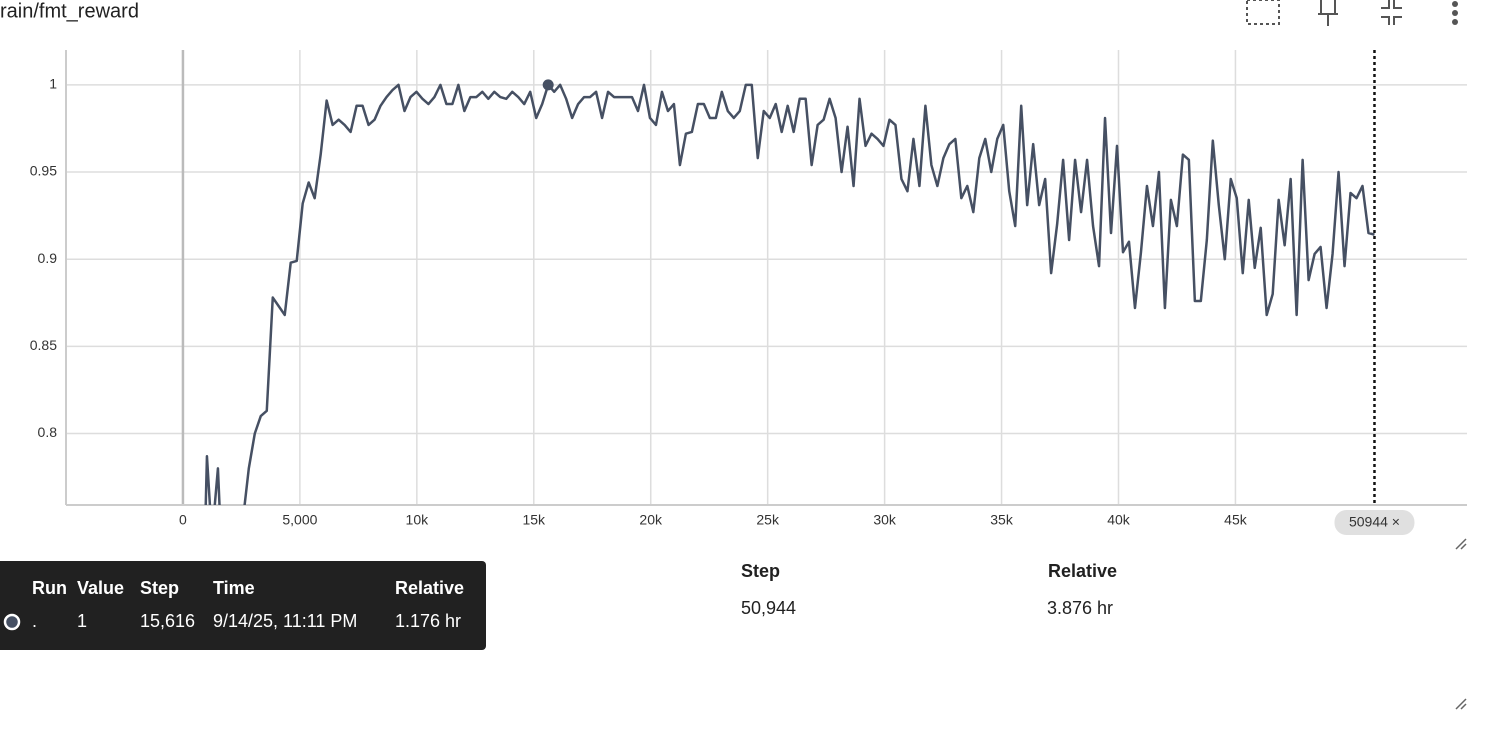  I want to click on table-header: Relative, so click(1082, 571).